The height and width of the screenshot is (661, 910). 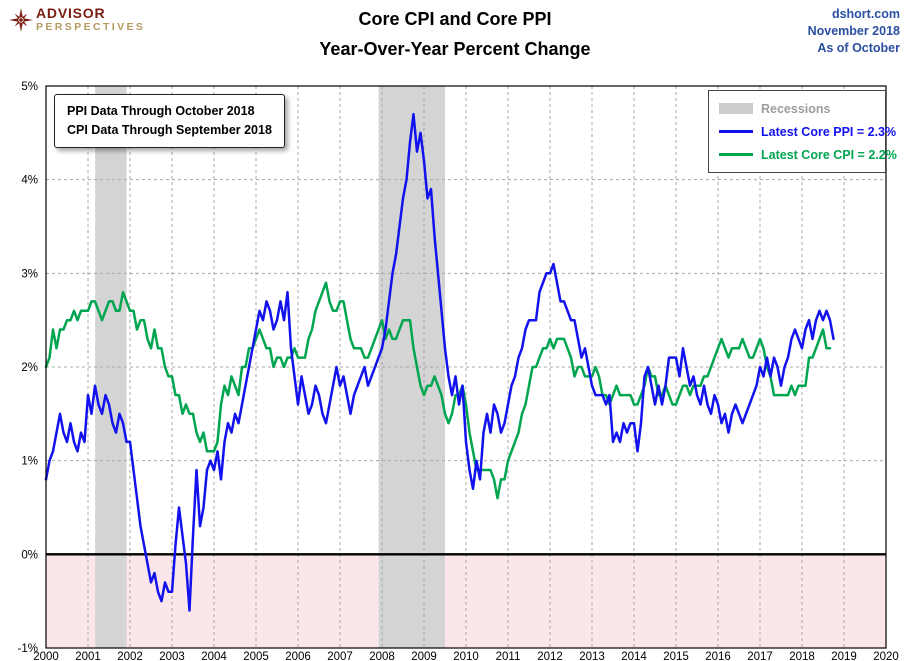 What do you see at coordinates (382, 656) in the screenshot?
I see `x-axis-label: 2008` at bounding box center [382, 656].